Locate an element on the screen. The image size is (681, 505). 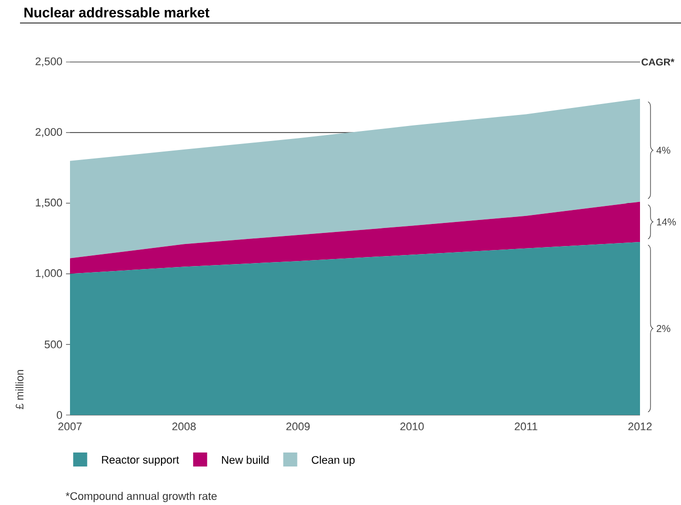
y-tick-label: 2,500 is located at coordinates (49, 62).